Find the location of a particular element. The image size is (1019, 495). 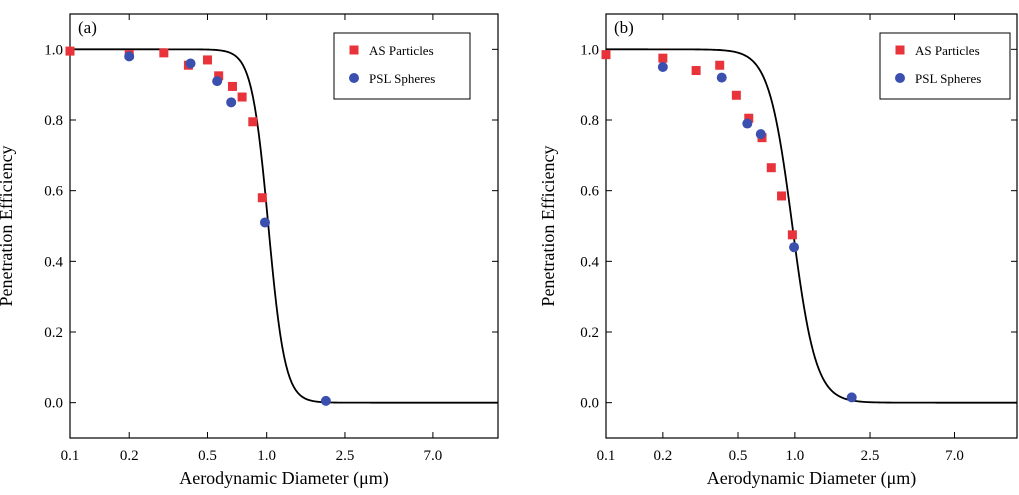

panel-label: (a) is located at coordinates (87, 27).